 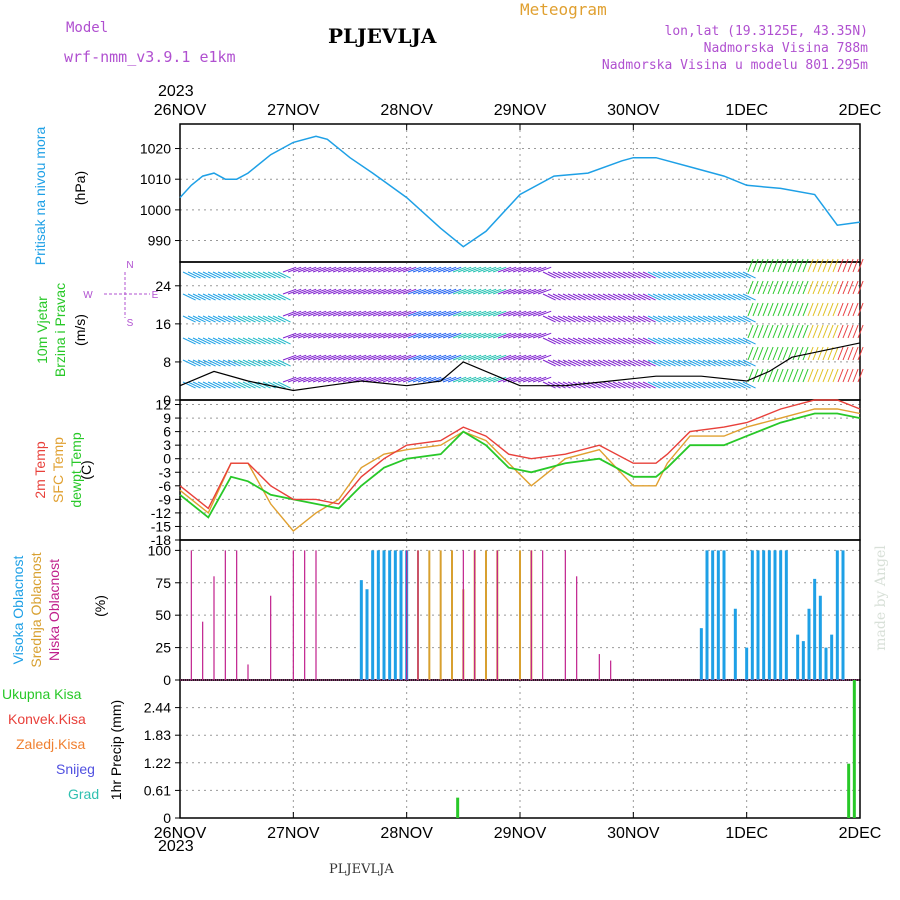 I want to click on model-label: Model, so click(x=87, y=28).